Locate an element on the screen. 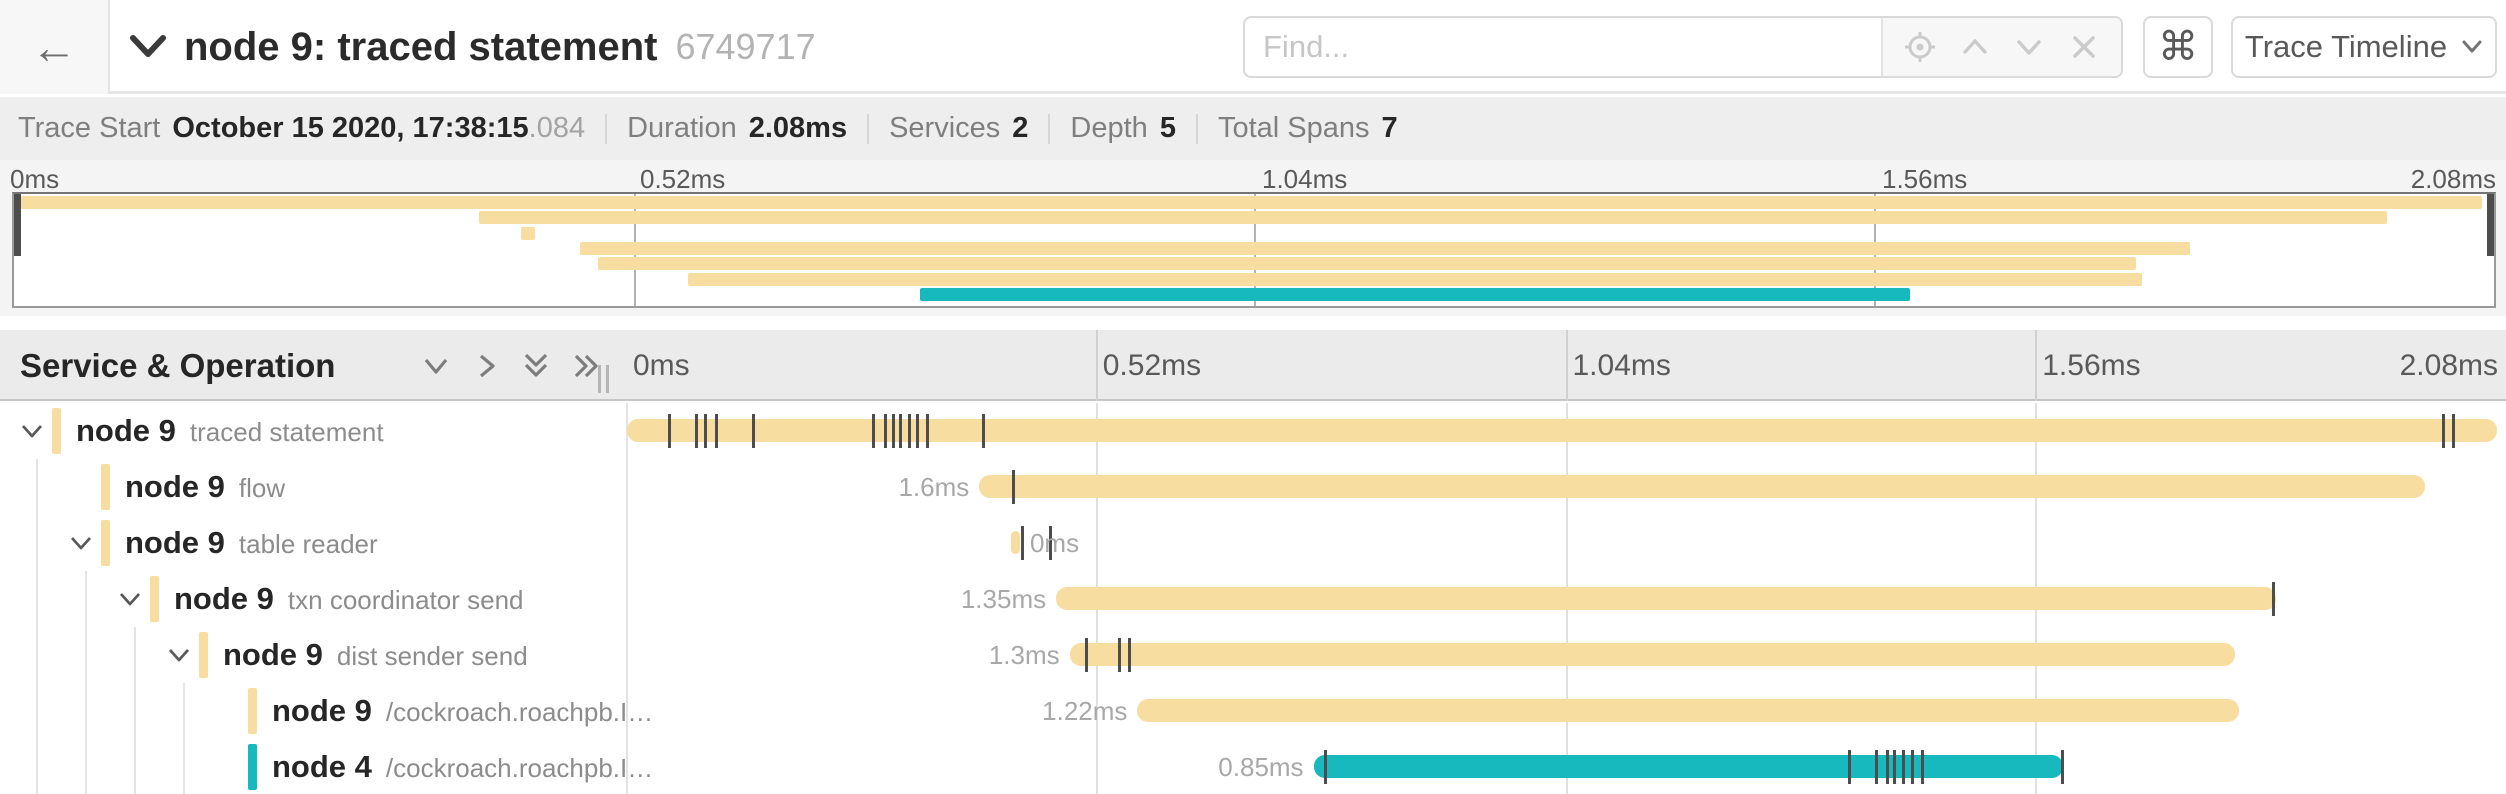 The height and width of the screenshot is (794, 2506). minimap-left-scrubber is located at coordinates (17, 225).